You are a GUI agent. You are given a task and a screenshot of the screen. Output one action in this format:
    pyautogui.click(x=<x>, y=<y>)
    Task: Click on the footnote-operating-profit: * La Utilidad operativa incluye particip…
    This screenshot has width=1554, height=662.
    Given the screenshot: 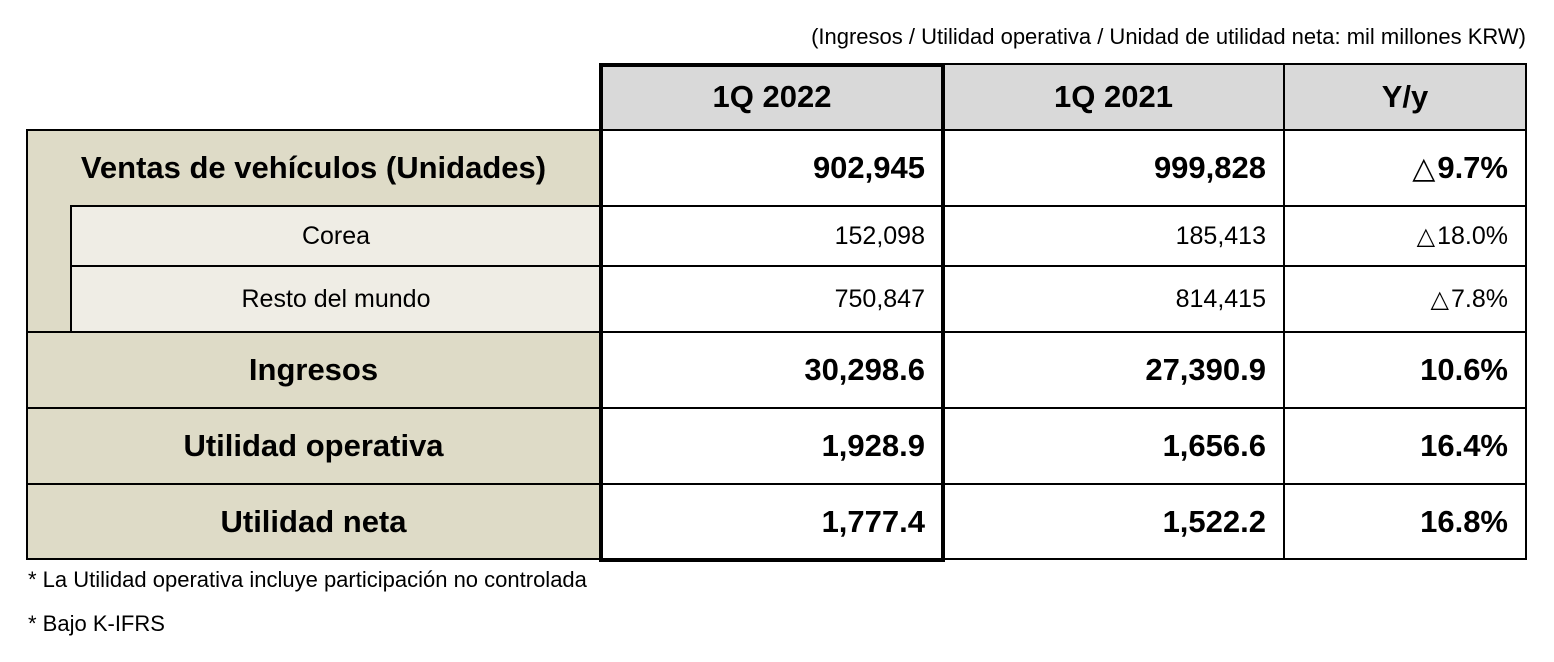 What is the action you would take?
    pyautogui.click(x=307, y=579)
    